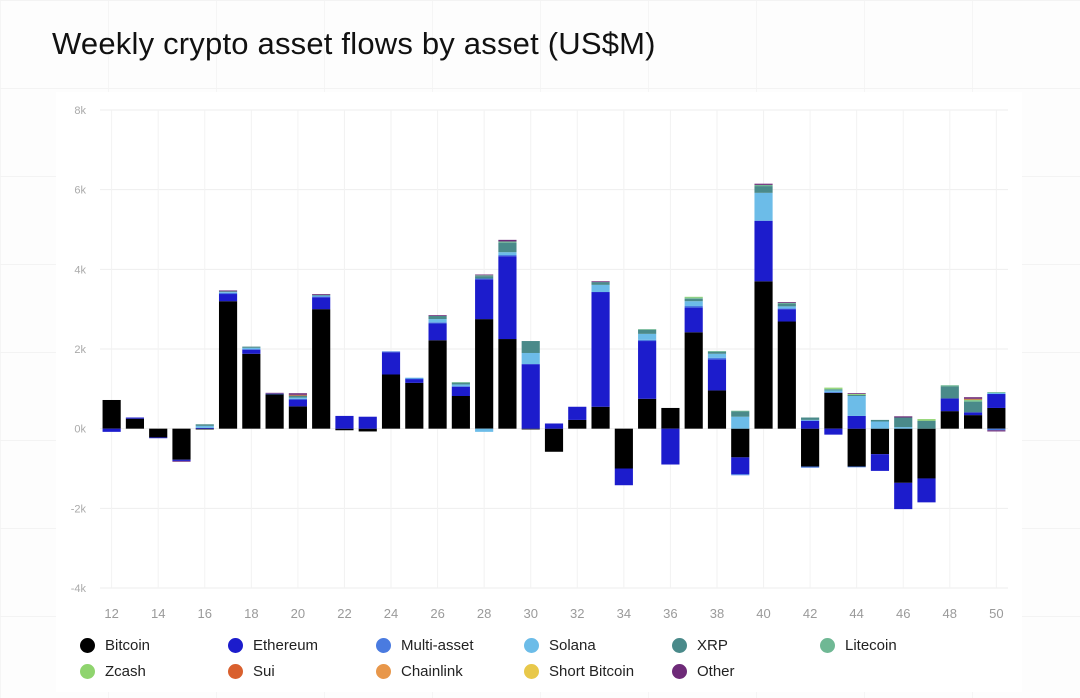 This screenshot has height=698, width=1080. Describe the element at coordinates (432, 671) in the screenshot. I see `legend-label: Chainlink` at that location.